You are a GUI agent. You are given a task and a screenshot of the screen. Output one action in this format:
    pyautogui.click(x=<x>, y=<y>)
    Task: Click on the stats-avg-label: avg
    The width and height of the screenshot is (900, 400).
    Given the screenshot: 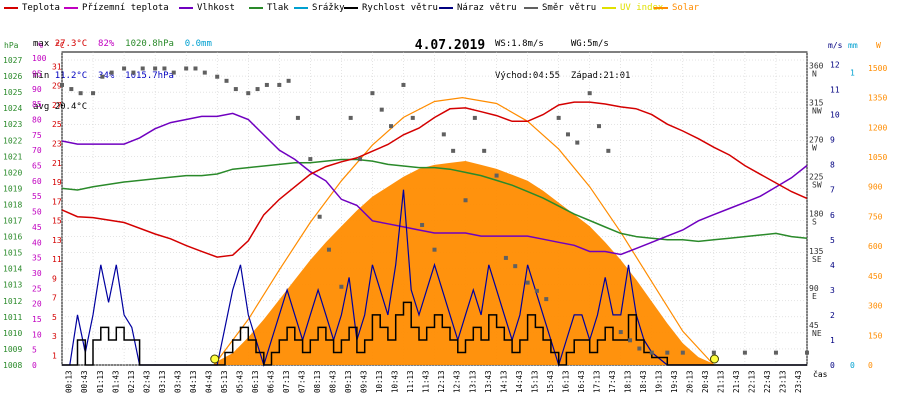 What is the action you would take?
    pyautogui.click(x=41, y=107)
    